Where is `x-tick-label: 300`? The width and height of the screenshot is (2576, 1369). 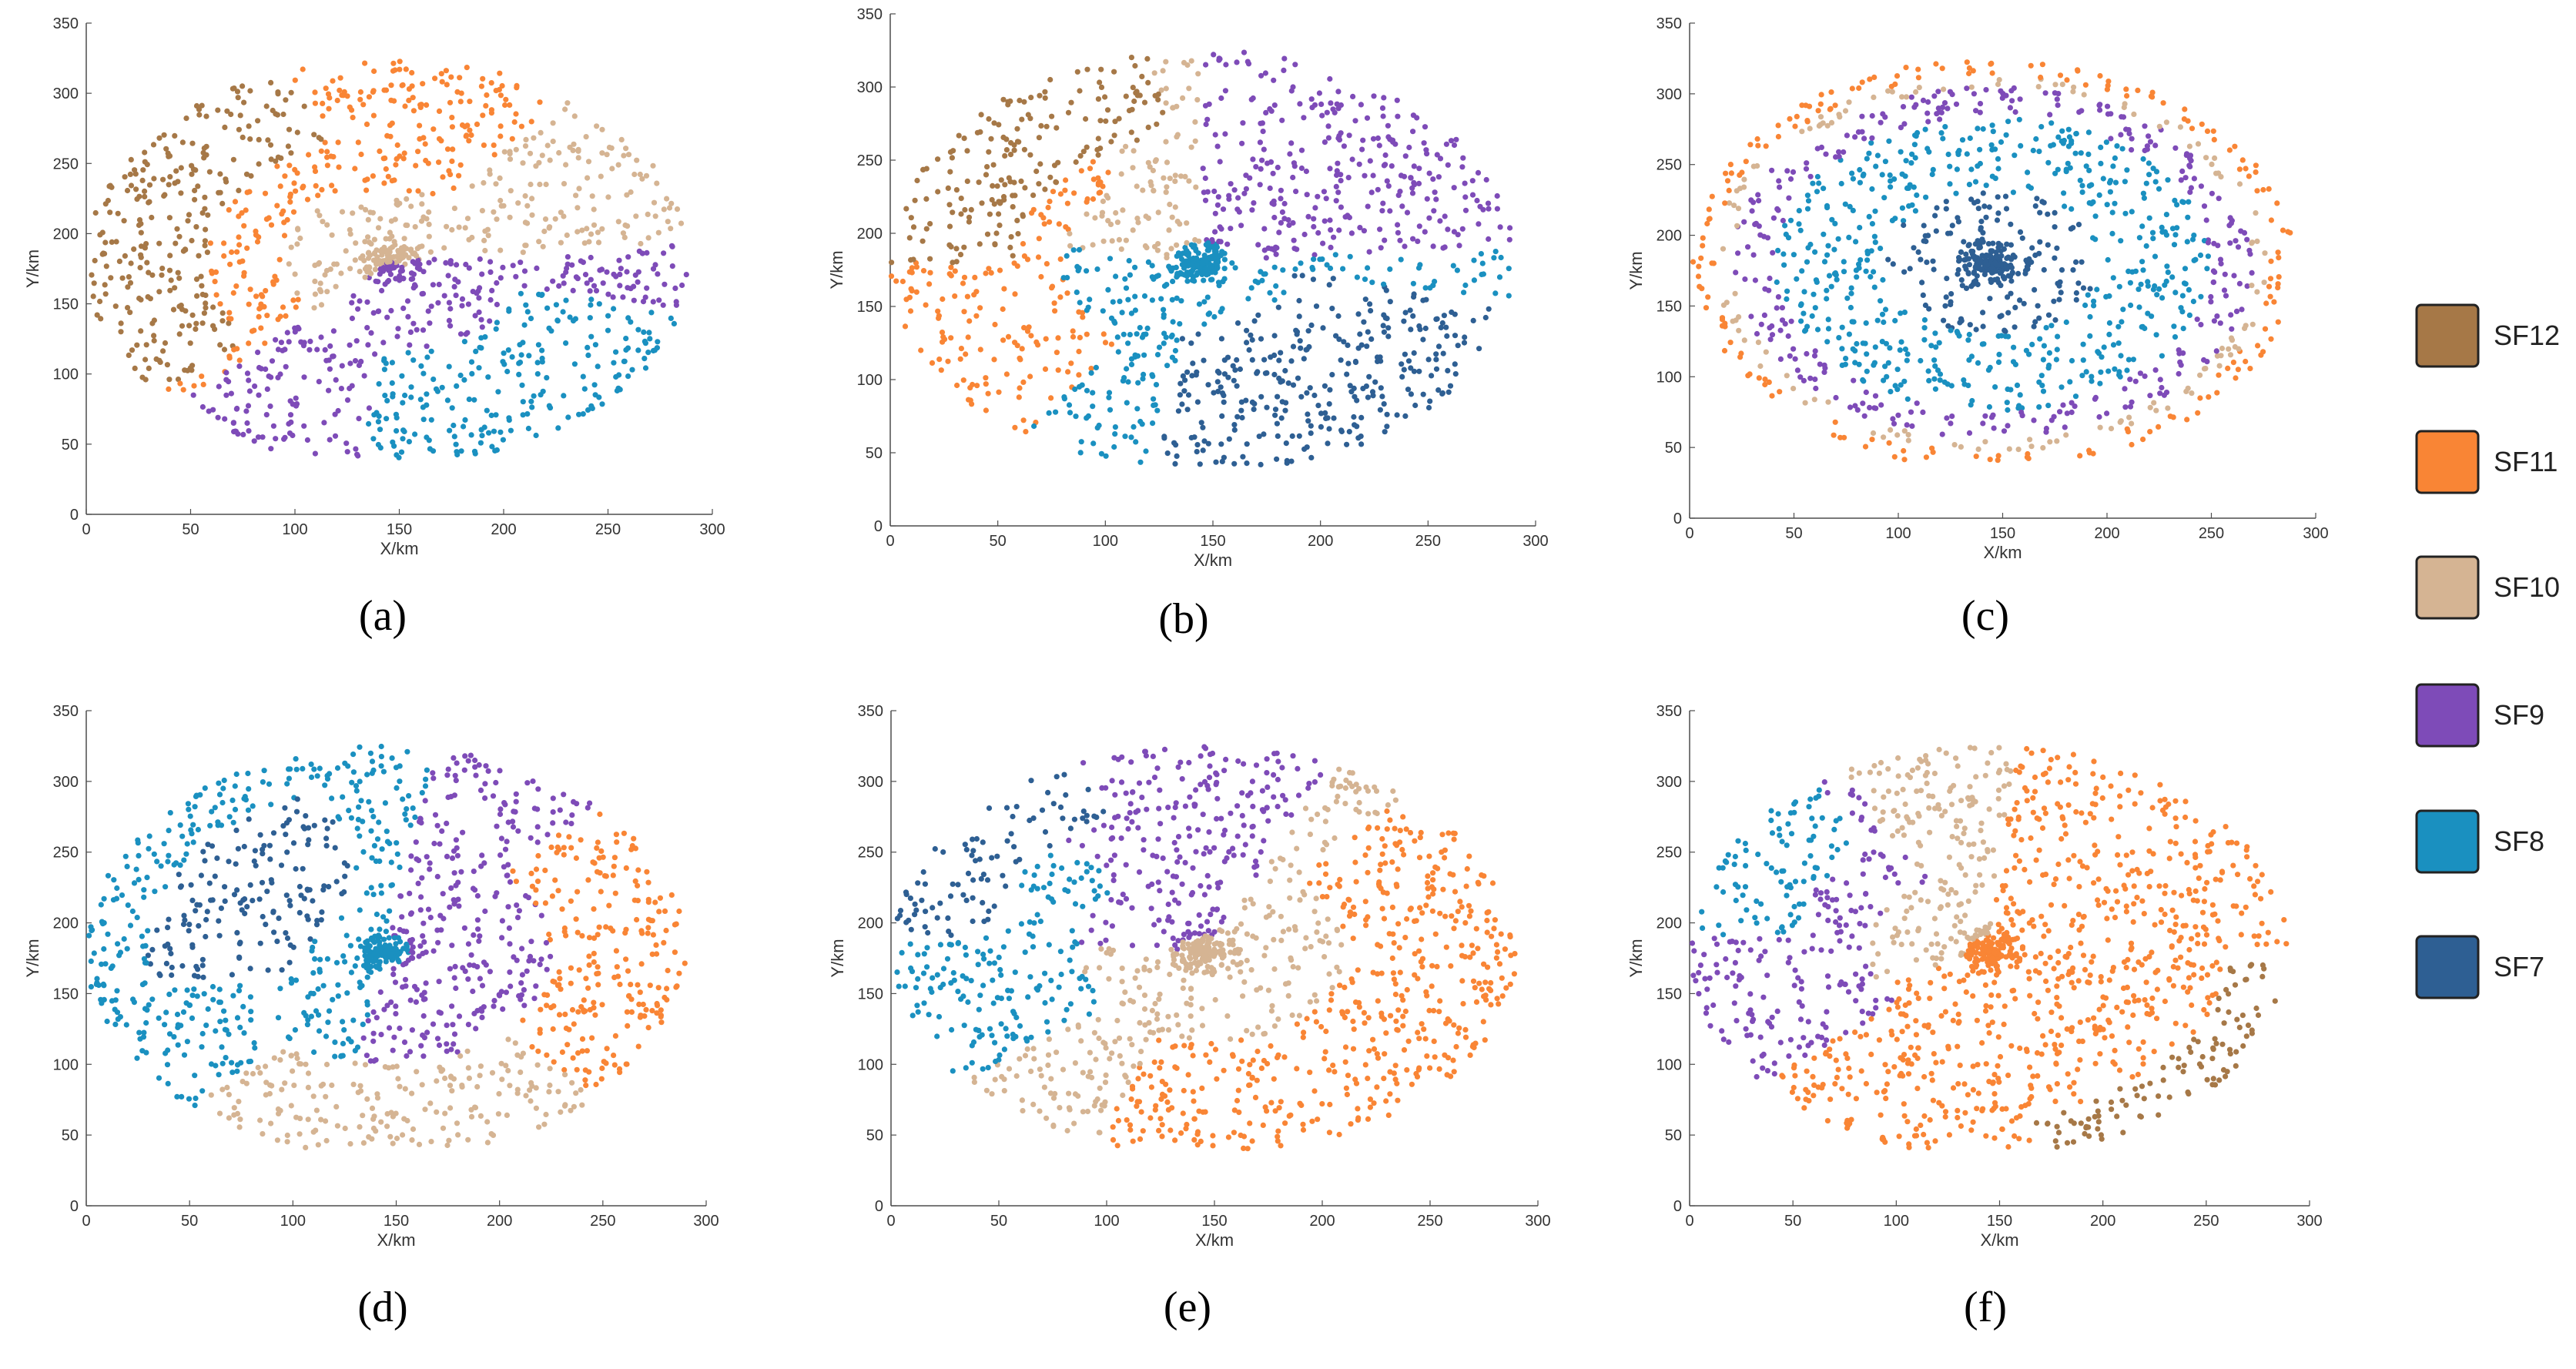 x-tick-label: 300 is located at coordinates (706, 1222).